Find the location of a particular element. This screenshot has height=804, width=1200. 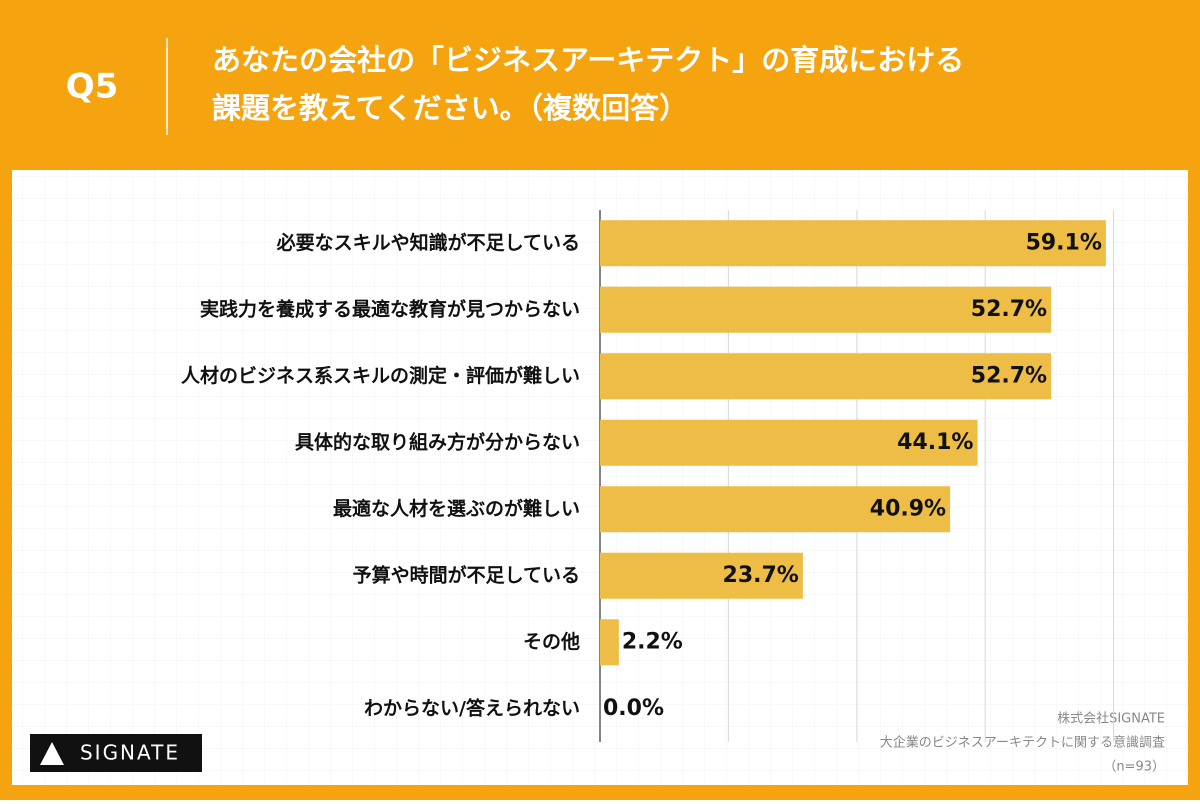

category-label: 実践力を養成する最適な教育が見つからない is located at coordinates (390, 308).